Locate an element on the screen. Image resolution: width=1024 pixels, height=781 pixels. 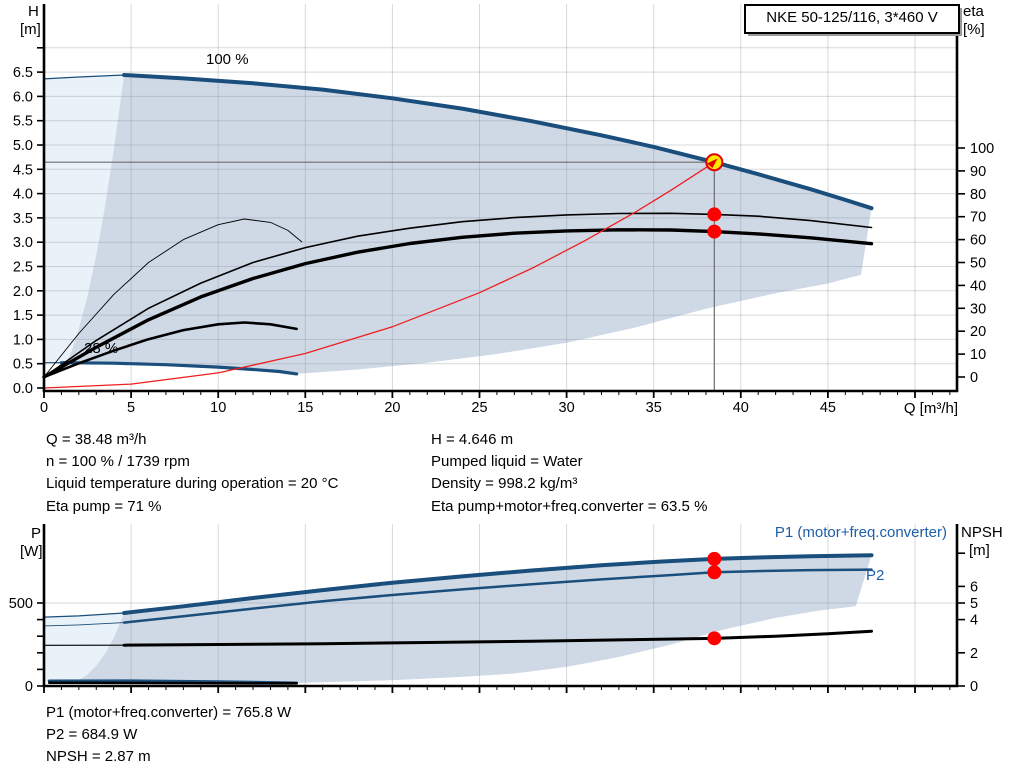
duty-point-arrow is located at coordinates (712, 163).